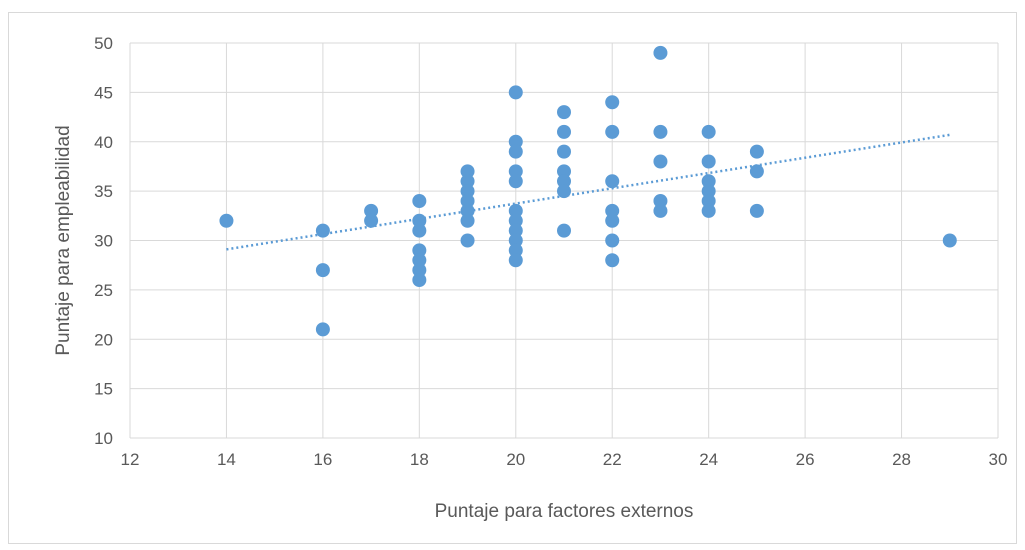 The height and width of the screenshot is (550, 1025). What do you see at coordinates (103, 241) in the screenshot?
I see `y-tick-label: 30` at bounding box center [103, 241].